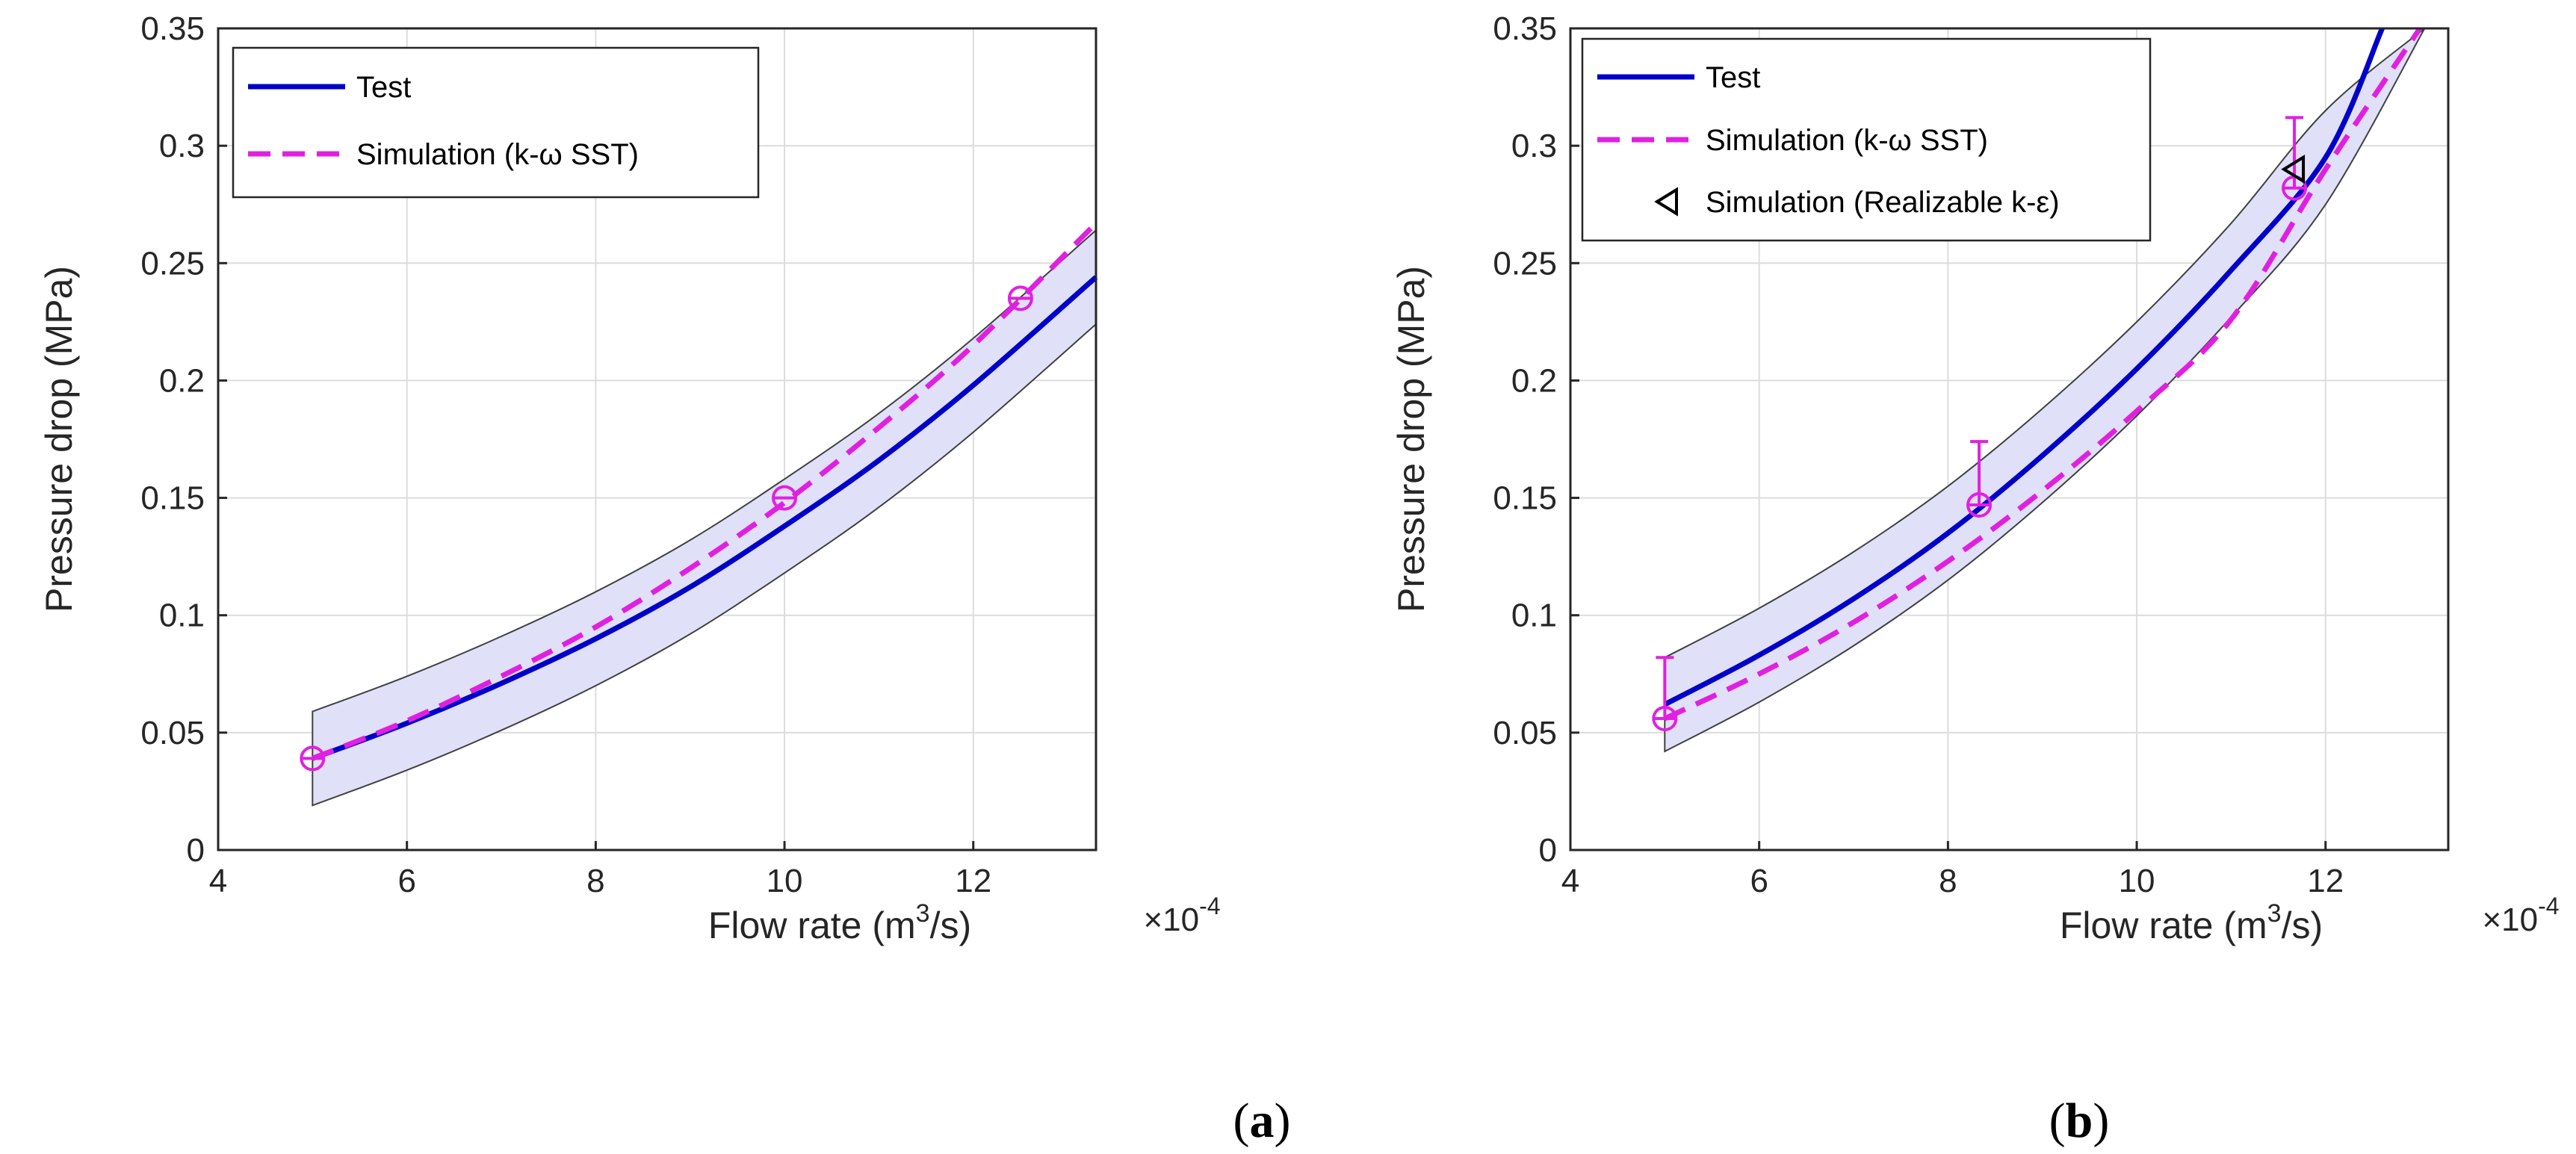 This screenshot has height=1154, width=2576. Describe the element at coordinates (1262, 1121) in the screenshot. I see `panel-label-a: (a)` at that location.